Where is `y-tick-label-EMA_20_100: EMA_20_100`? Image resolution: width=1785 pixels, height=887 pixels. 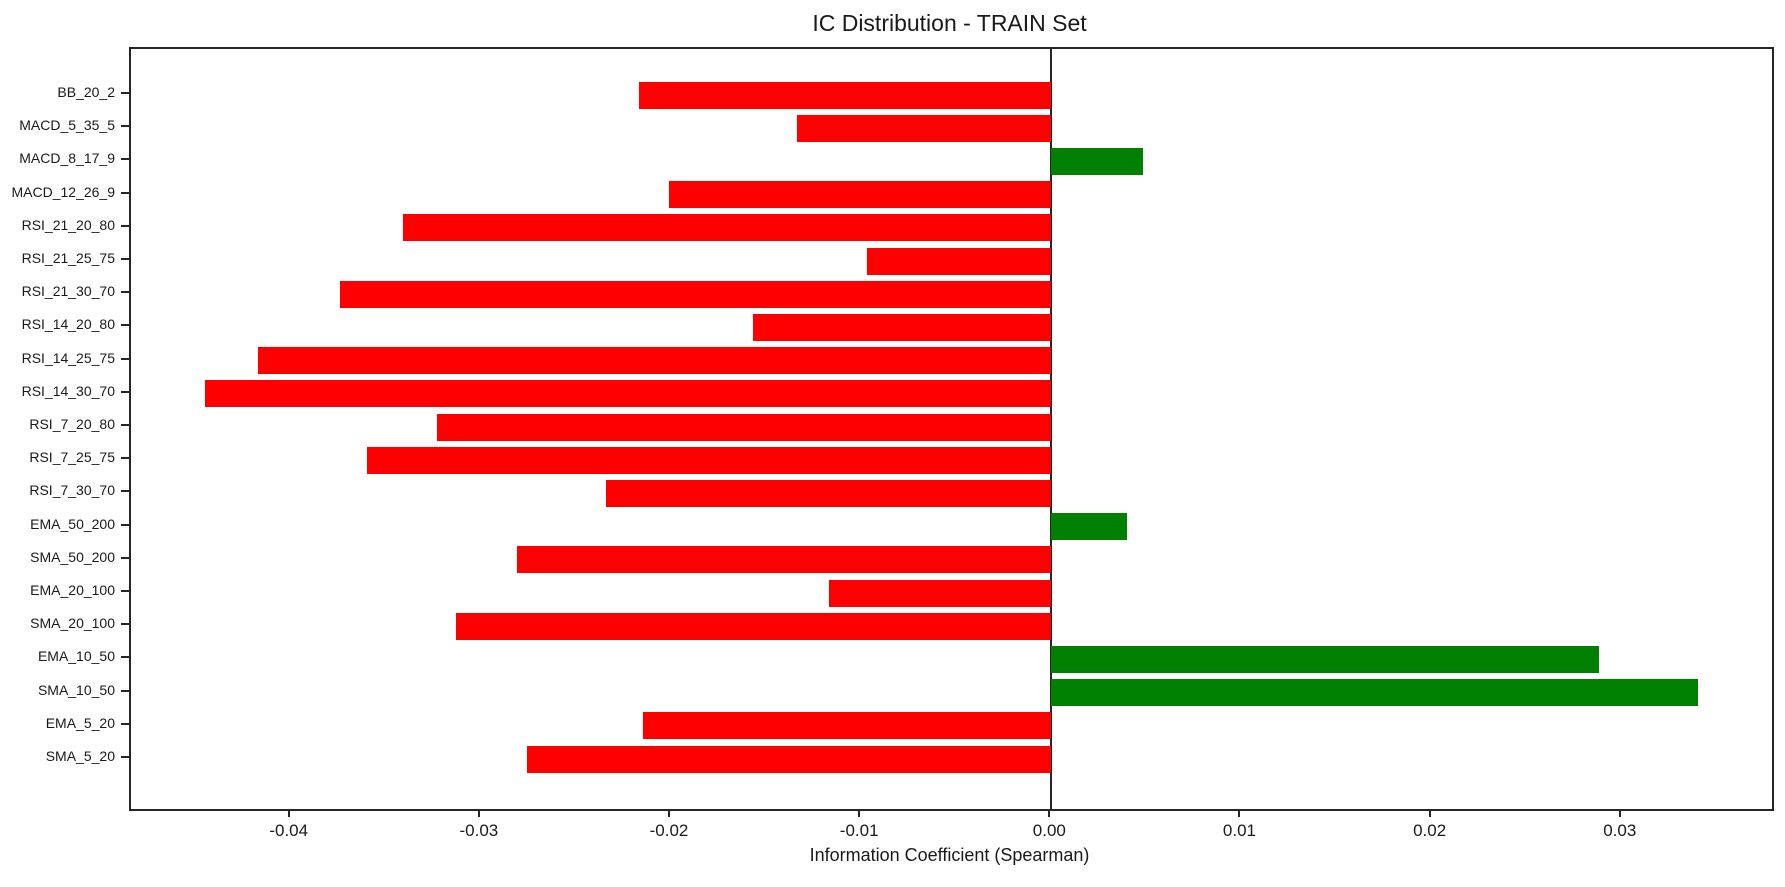 y-tick-label-EMA_20_100: EMA_20_100 is located at coordinates (72, 590).